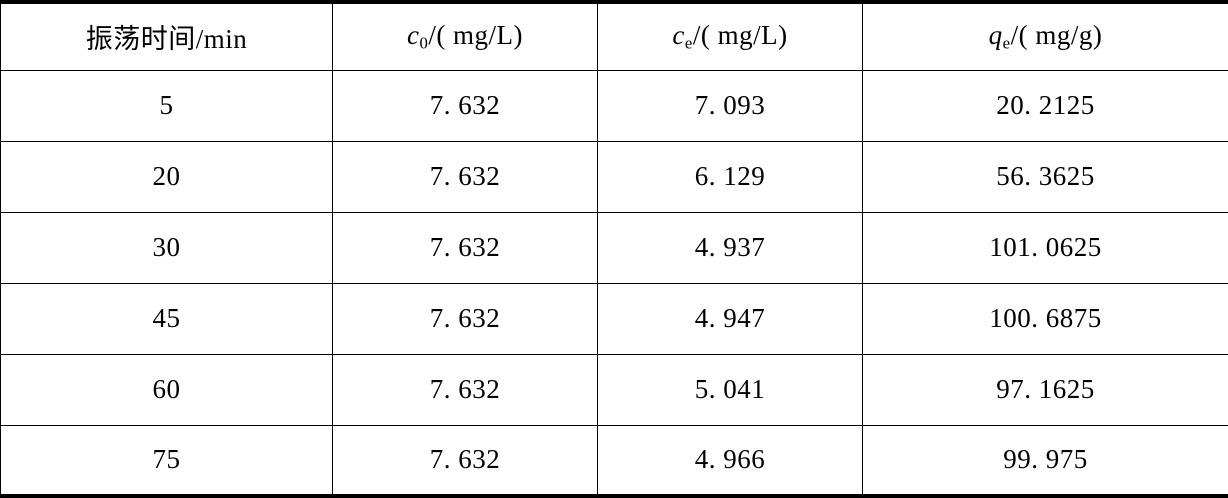 Image resolution: width=1228 pixels, height=498 pixels. What do you see at coordinates (730, 247) in the screenshot?
I see `table-cell-ce: 4. 937` at bounding box center [730, 247].